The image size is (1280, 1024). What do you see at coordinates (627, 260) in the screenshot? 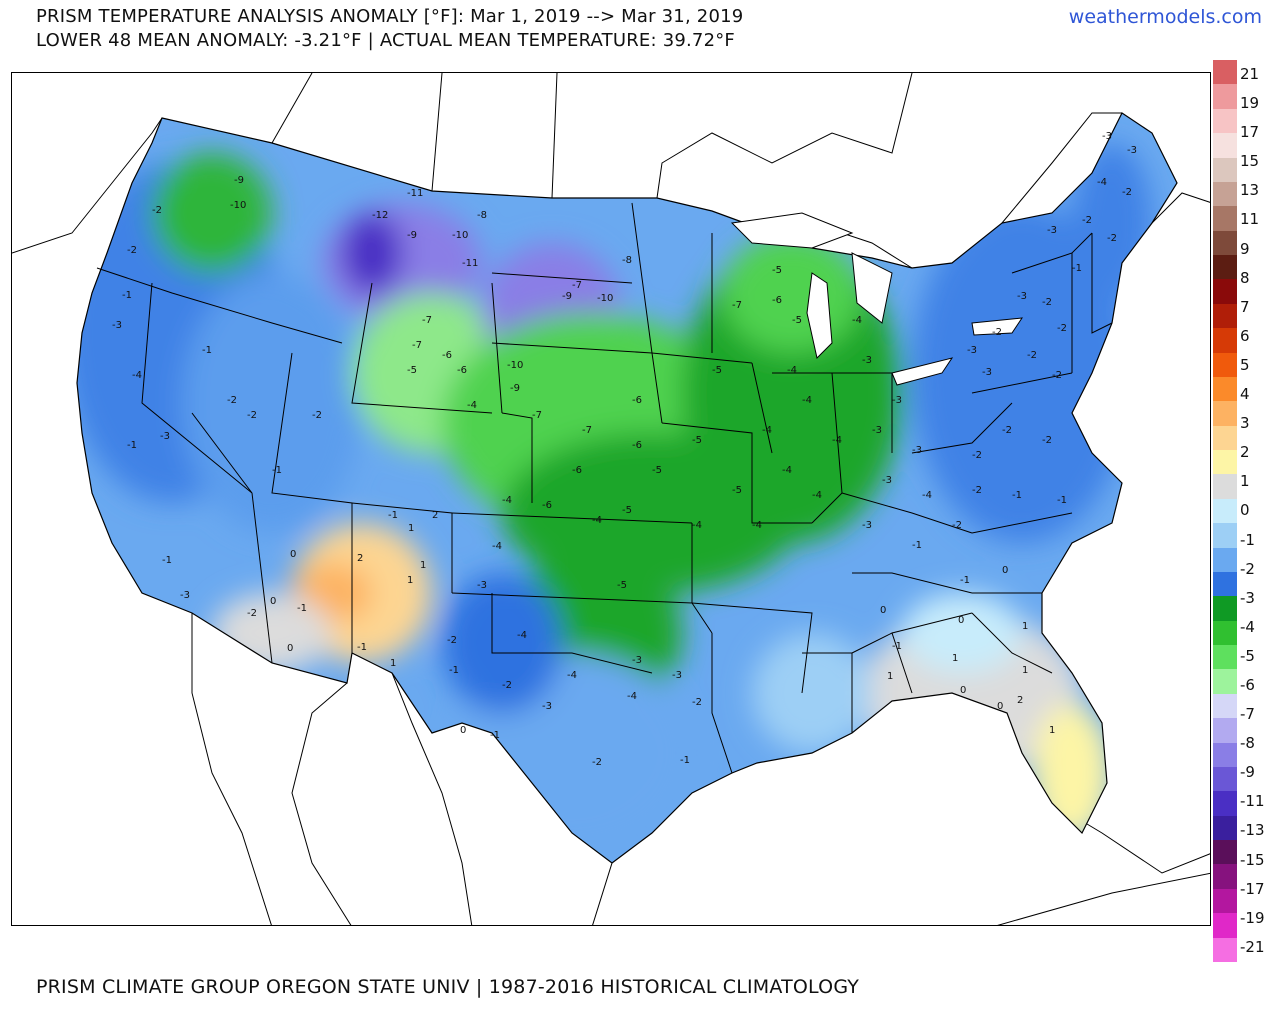
I see `anomaly-label: -8` at bounding box center [627, 260].